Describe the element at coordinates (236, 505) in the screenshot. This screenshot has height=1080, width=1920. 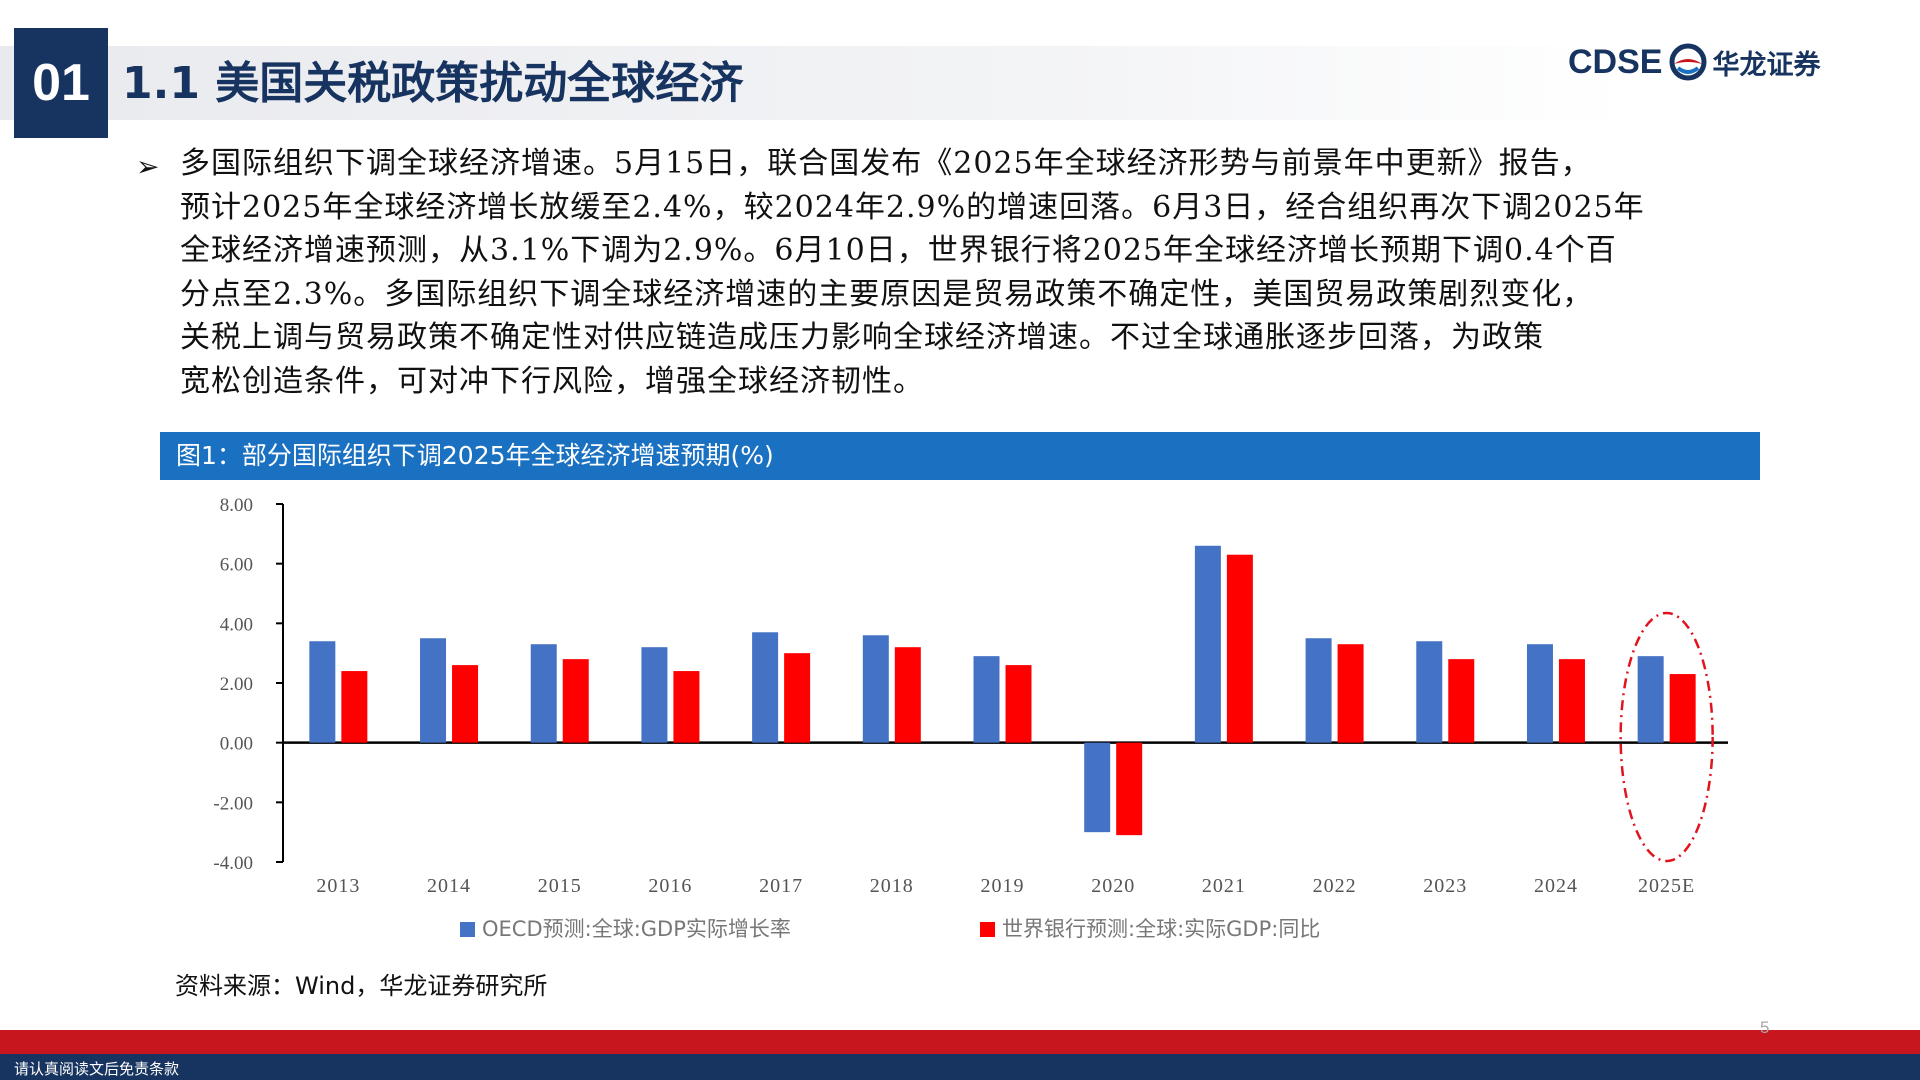
I see `y-tick-label: 8.00` at that location.